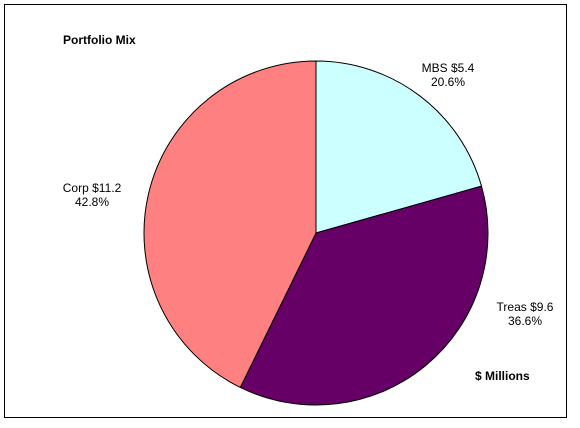 This screenshot has width=580, height=428. What do you see at coordinates (542, 307) in the screenshot?
I see `slice-value-treas: $9.6` at bounding box center [542, 307].